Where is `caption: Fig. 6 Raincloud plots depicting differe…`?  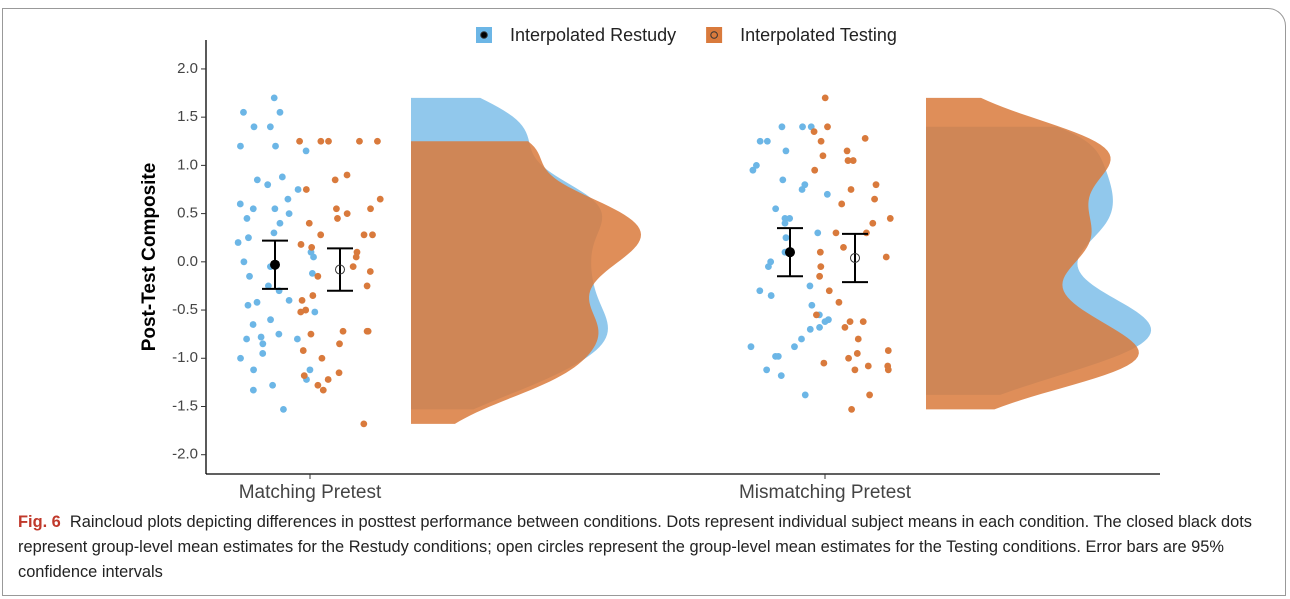 caption: Fig. 6 Raincloud plots depicting differe… is located at coordinates (643, 547).